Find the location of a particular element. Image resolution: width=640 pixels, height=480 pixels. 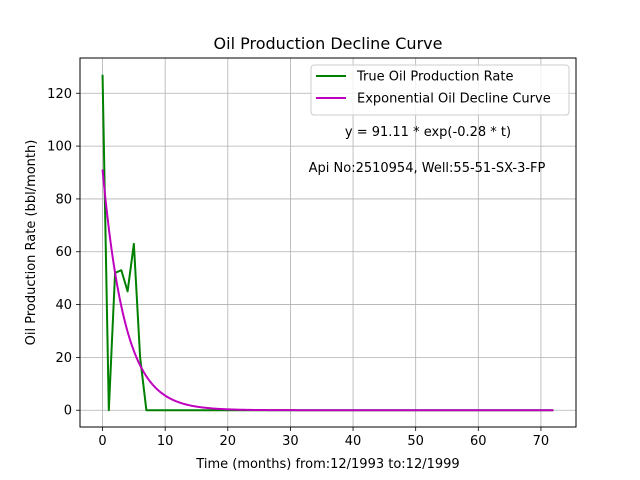

x-tick-label: 70 is located at coordinates (541, 441).